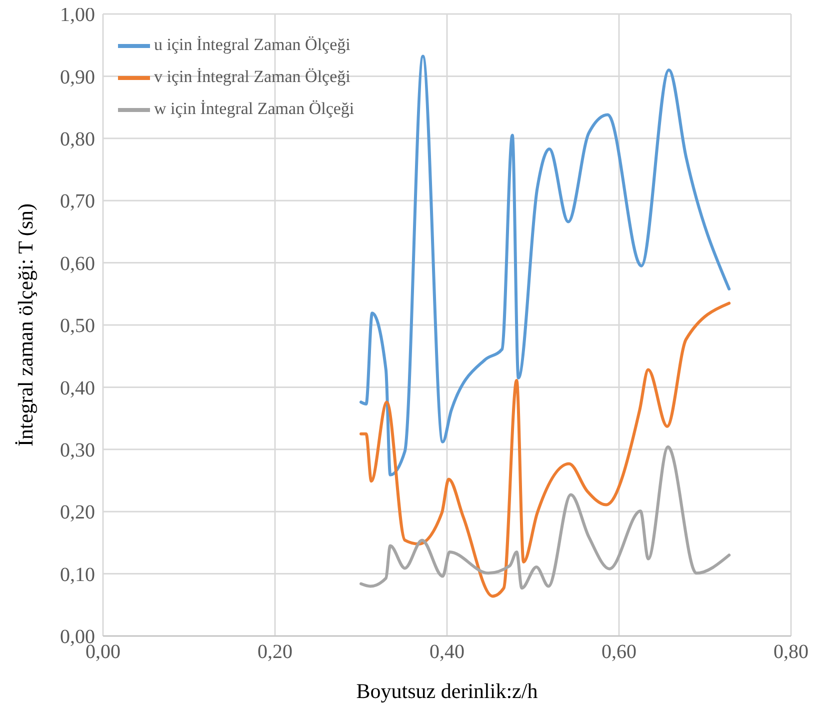  What do you see at coordinates (254, 108) in the screenshot?
I see `legend-label: w için İntegral Zaman Ölçeği` at bounding box center [254, 108].